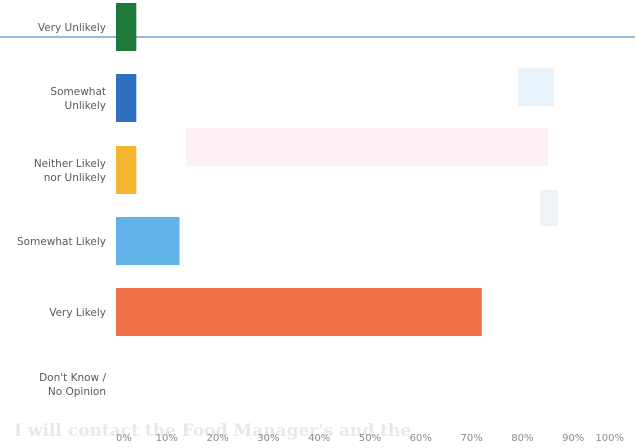 The height and width of the screenshot is (448, 635). I want to click on x-tick-label: 90%, so click(573, 438).